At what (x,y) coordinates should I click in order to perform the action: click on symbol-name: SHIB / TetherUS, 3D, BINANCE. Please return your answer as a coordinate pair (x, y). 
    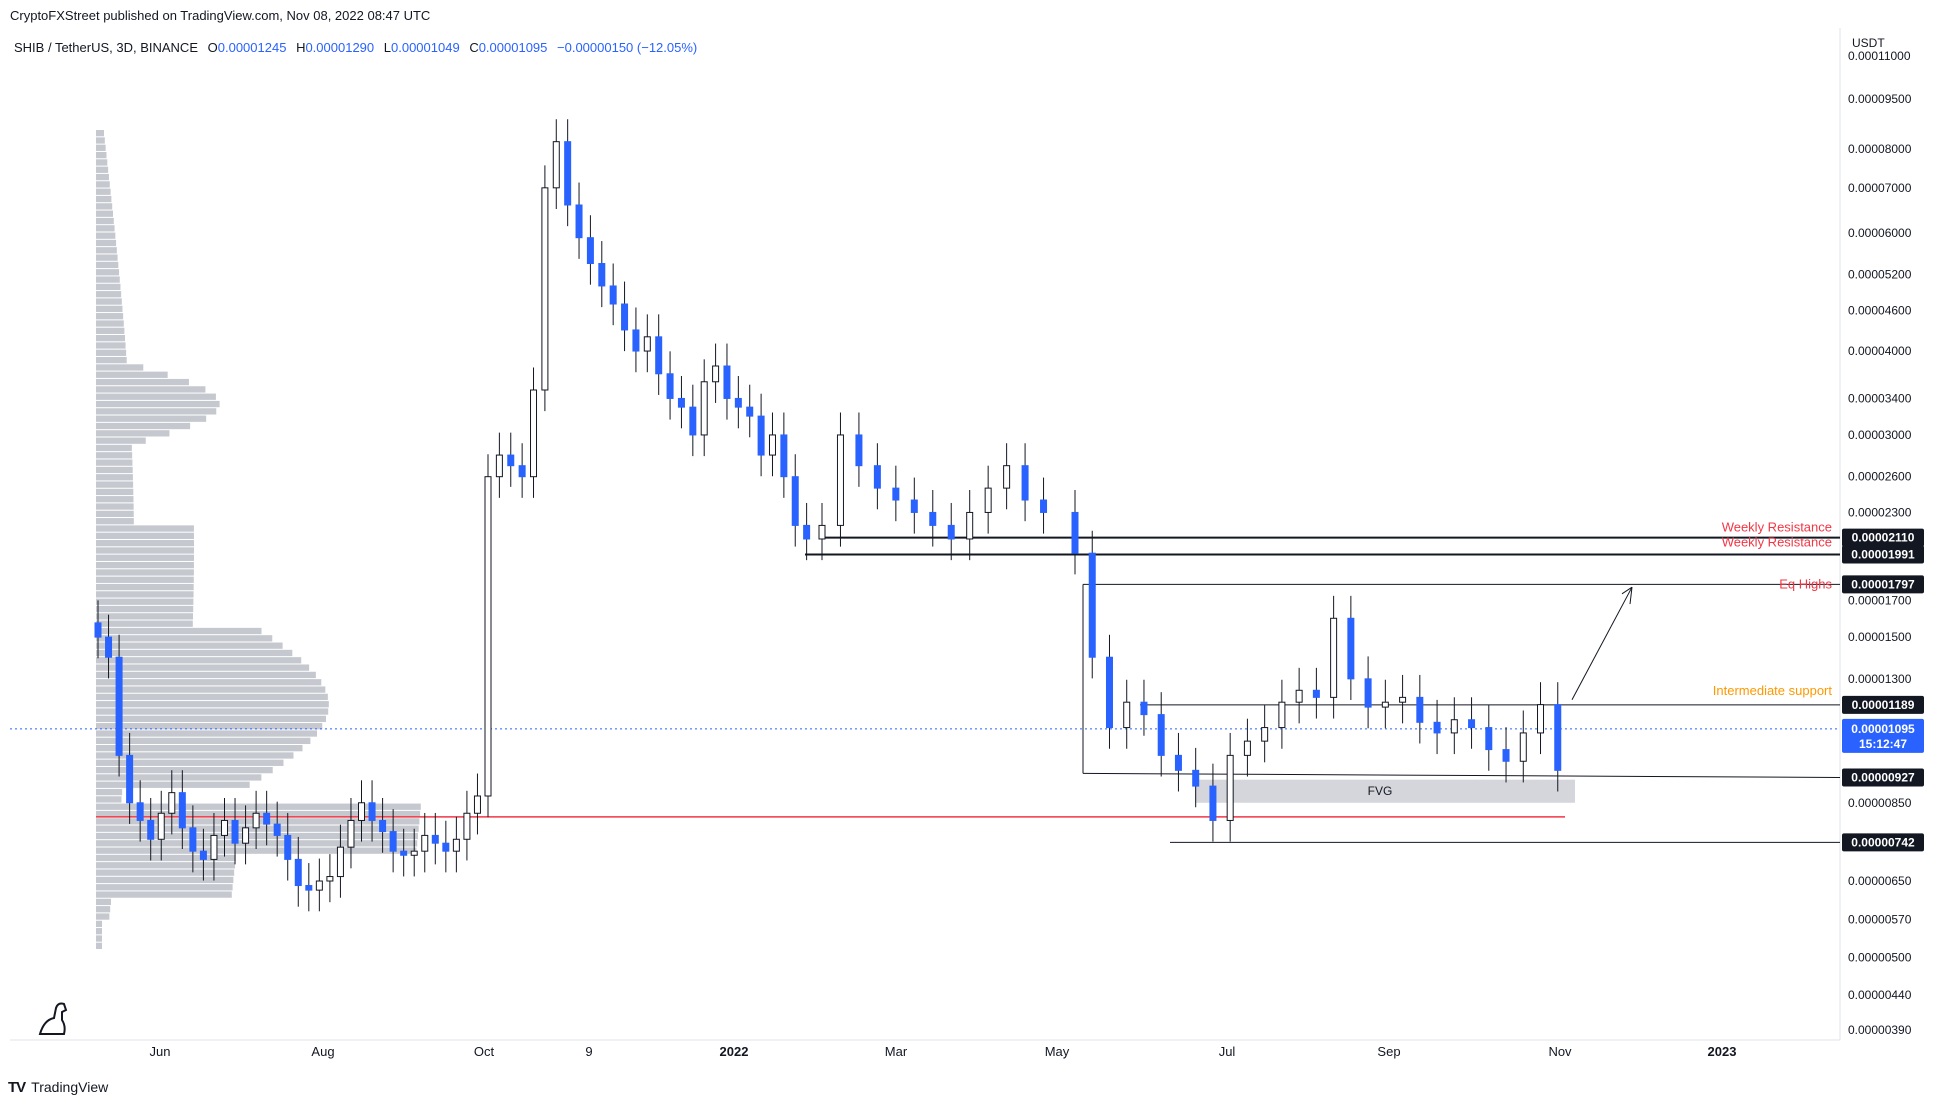
    Looking at the image, I should click on (106, 47).